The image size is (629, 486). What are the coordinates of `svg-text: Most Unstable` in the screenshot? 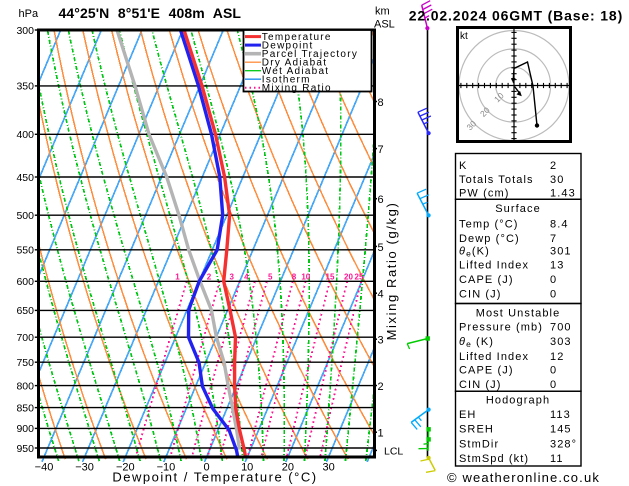 It's located at (518, 314).